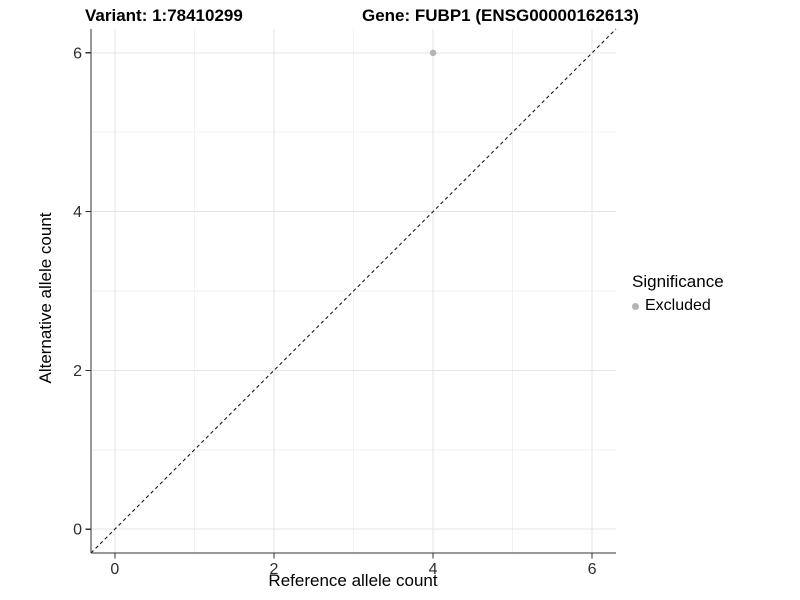 The height and width of the screenshot is (600, 800). What do you see at coordinates (274, 569) in the screenshot?
I see `x-tick-label: 2` at bounding box center [274, 569].